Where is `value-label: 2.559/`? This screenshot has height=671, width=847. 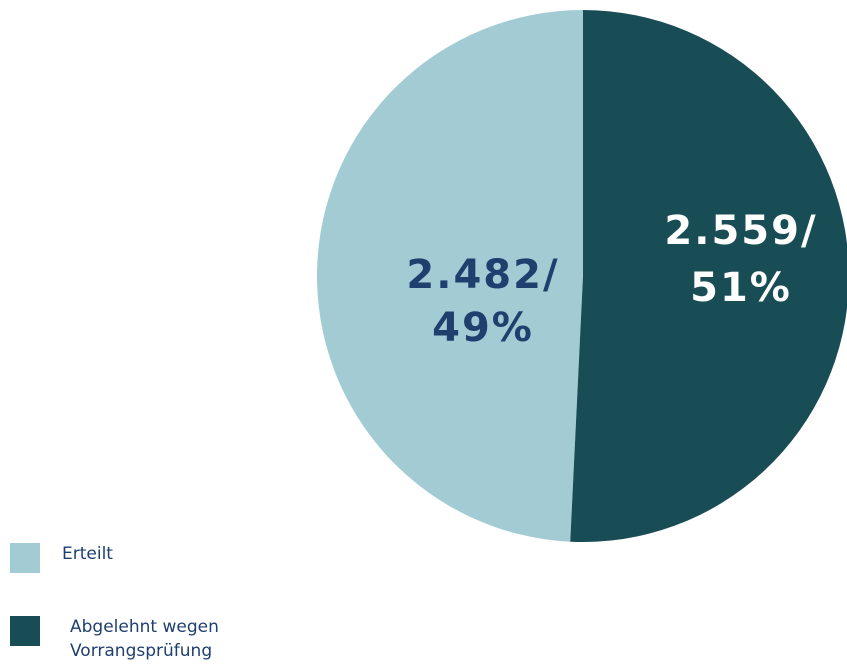
value-label: 2.559/ is located at coordinates (740, 231).